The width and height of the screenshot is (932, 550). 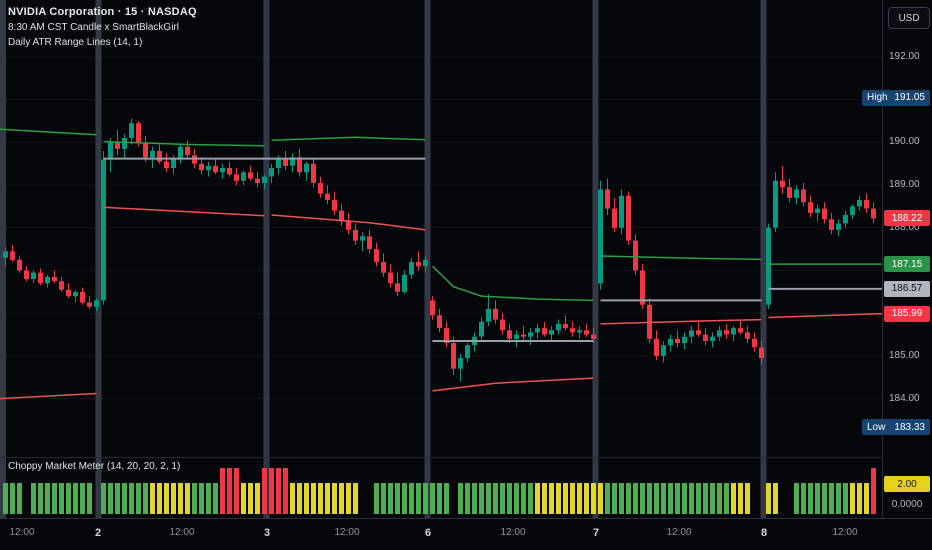 What do you see at coordinates (907, 288) in the screenshot?
I see `atr-mid-badge: 186.57` at bounding box center [907, 288].